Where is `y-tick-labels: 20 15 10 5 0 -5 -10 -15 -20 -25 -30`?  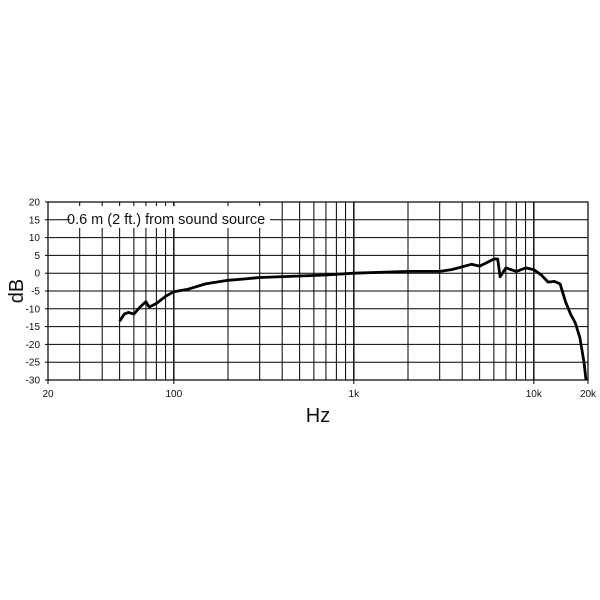 y-tick-labels: 20 15 10 5 0 -5 -10 -15 -20 -25 -30 is located at coordinates (33, 292).